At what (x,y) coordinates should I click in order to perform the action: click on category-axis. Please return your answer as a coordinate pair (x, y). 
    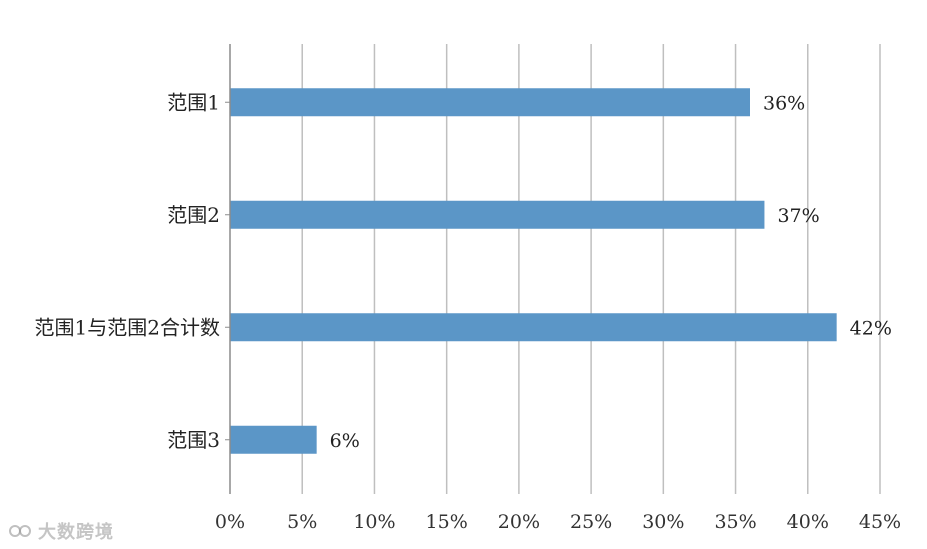
    Looking at the image, I should click on (228, 269).